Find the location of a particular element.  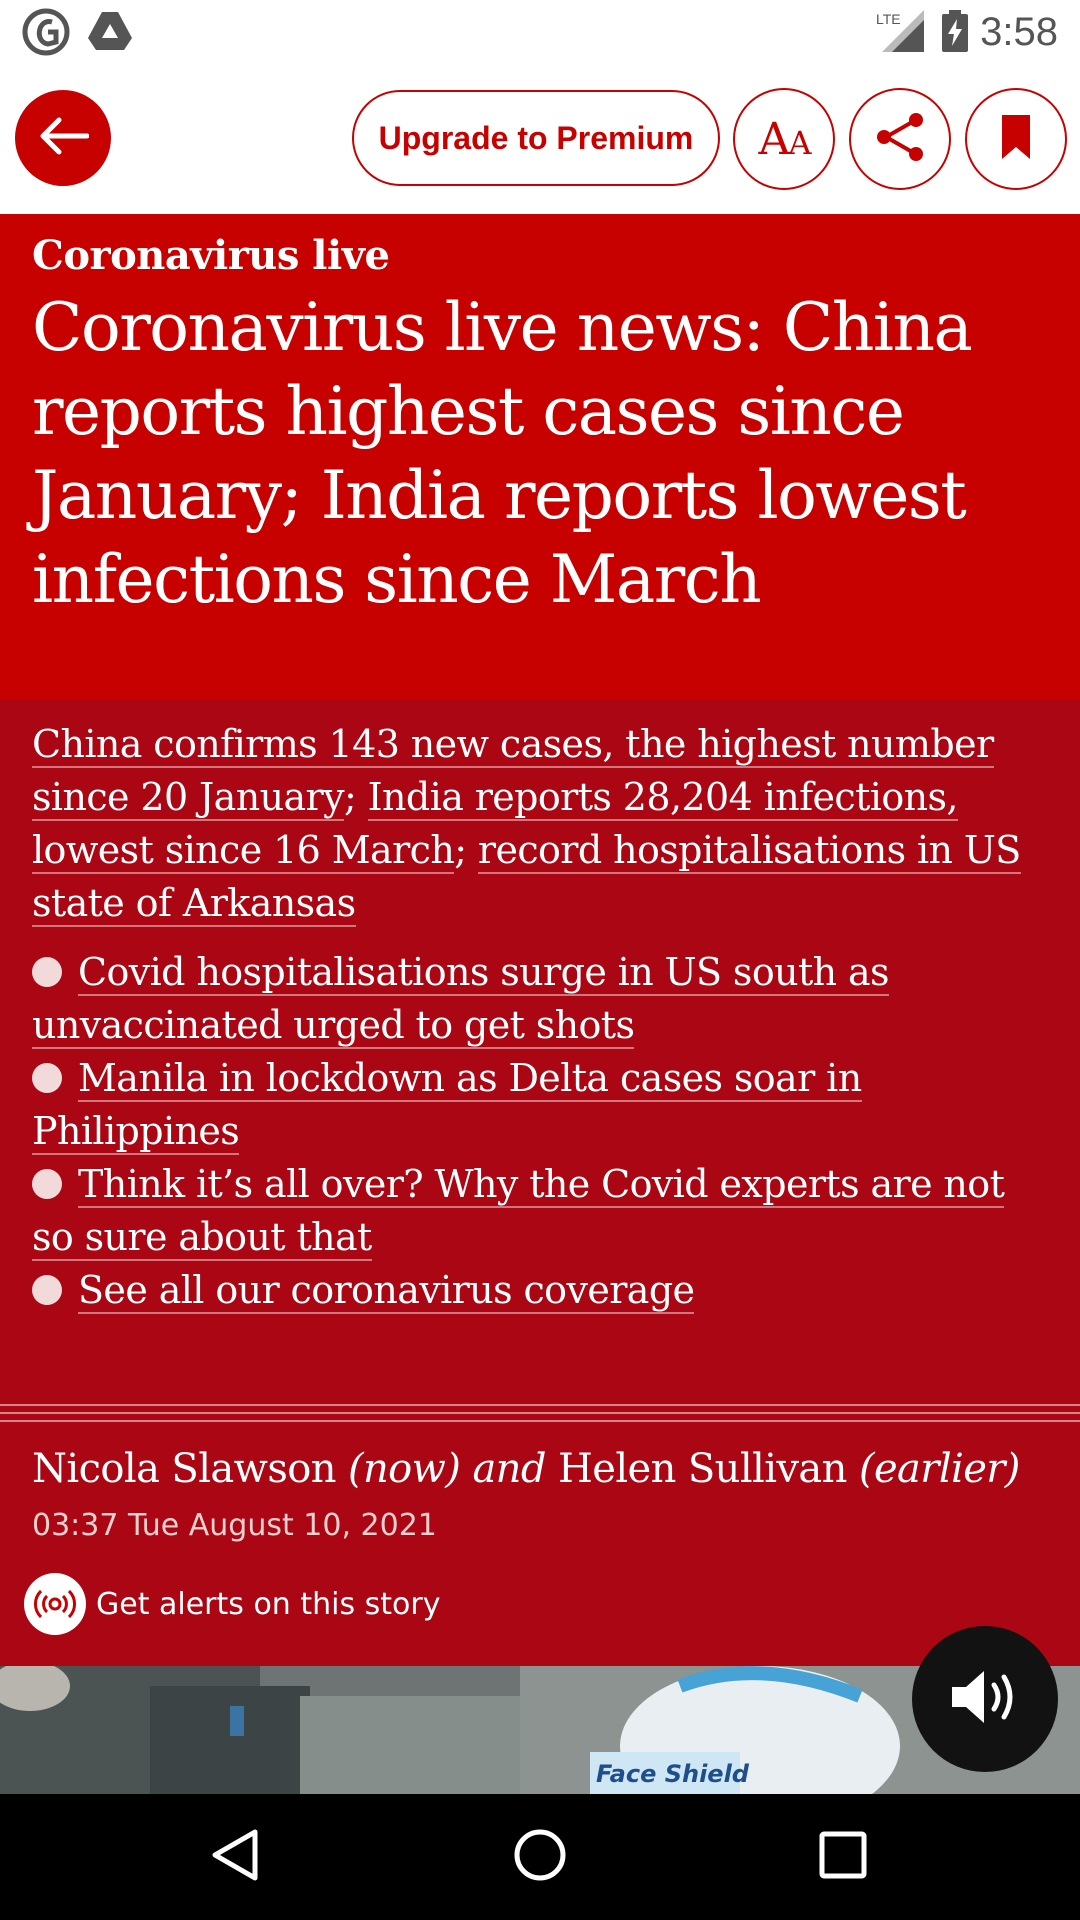

nav-back-icon is located at coordinates (235, 1857).